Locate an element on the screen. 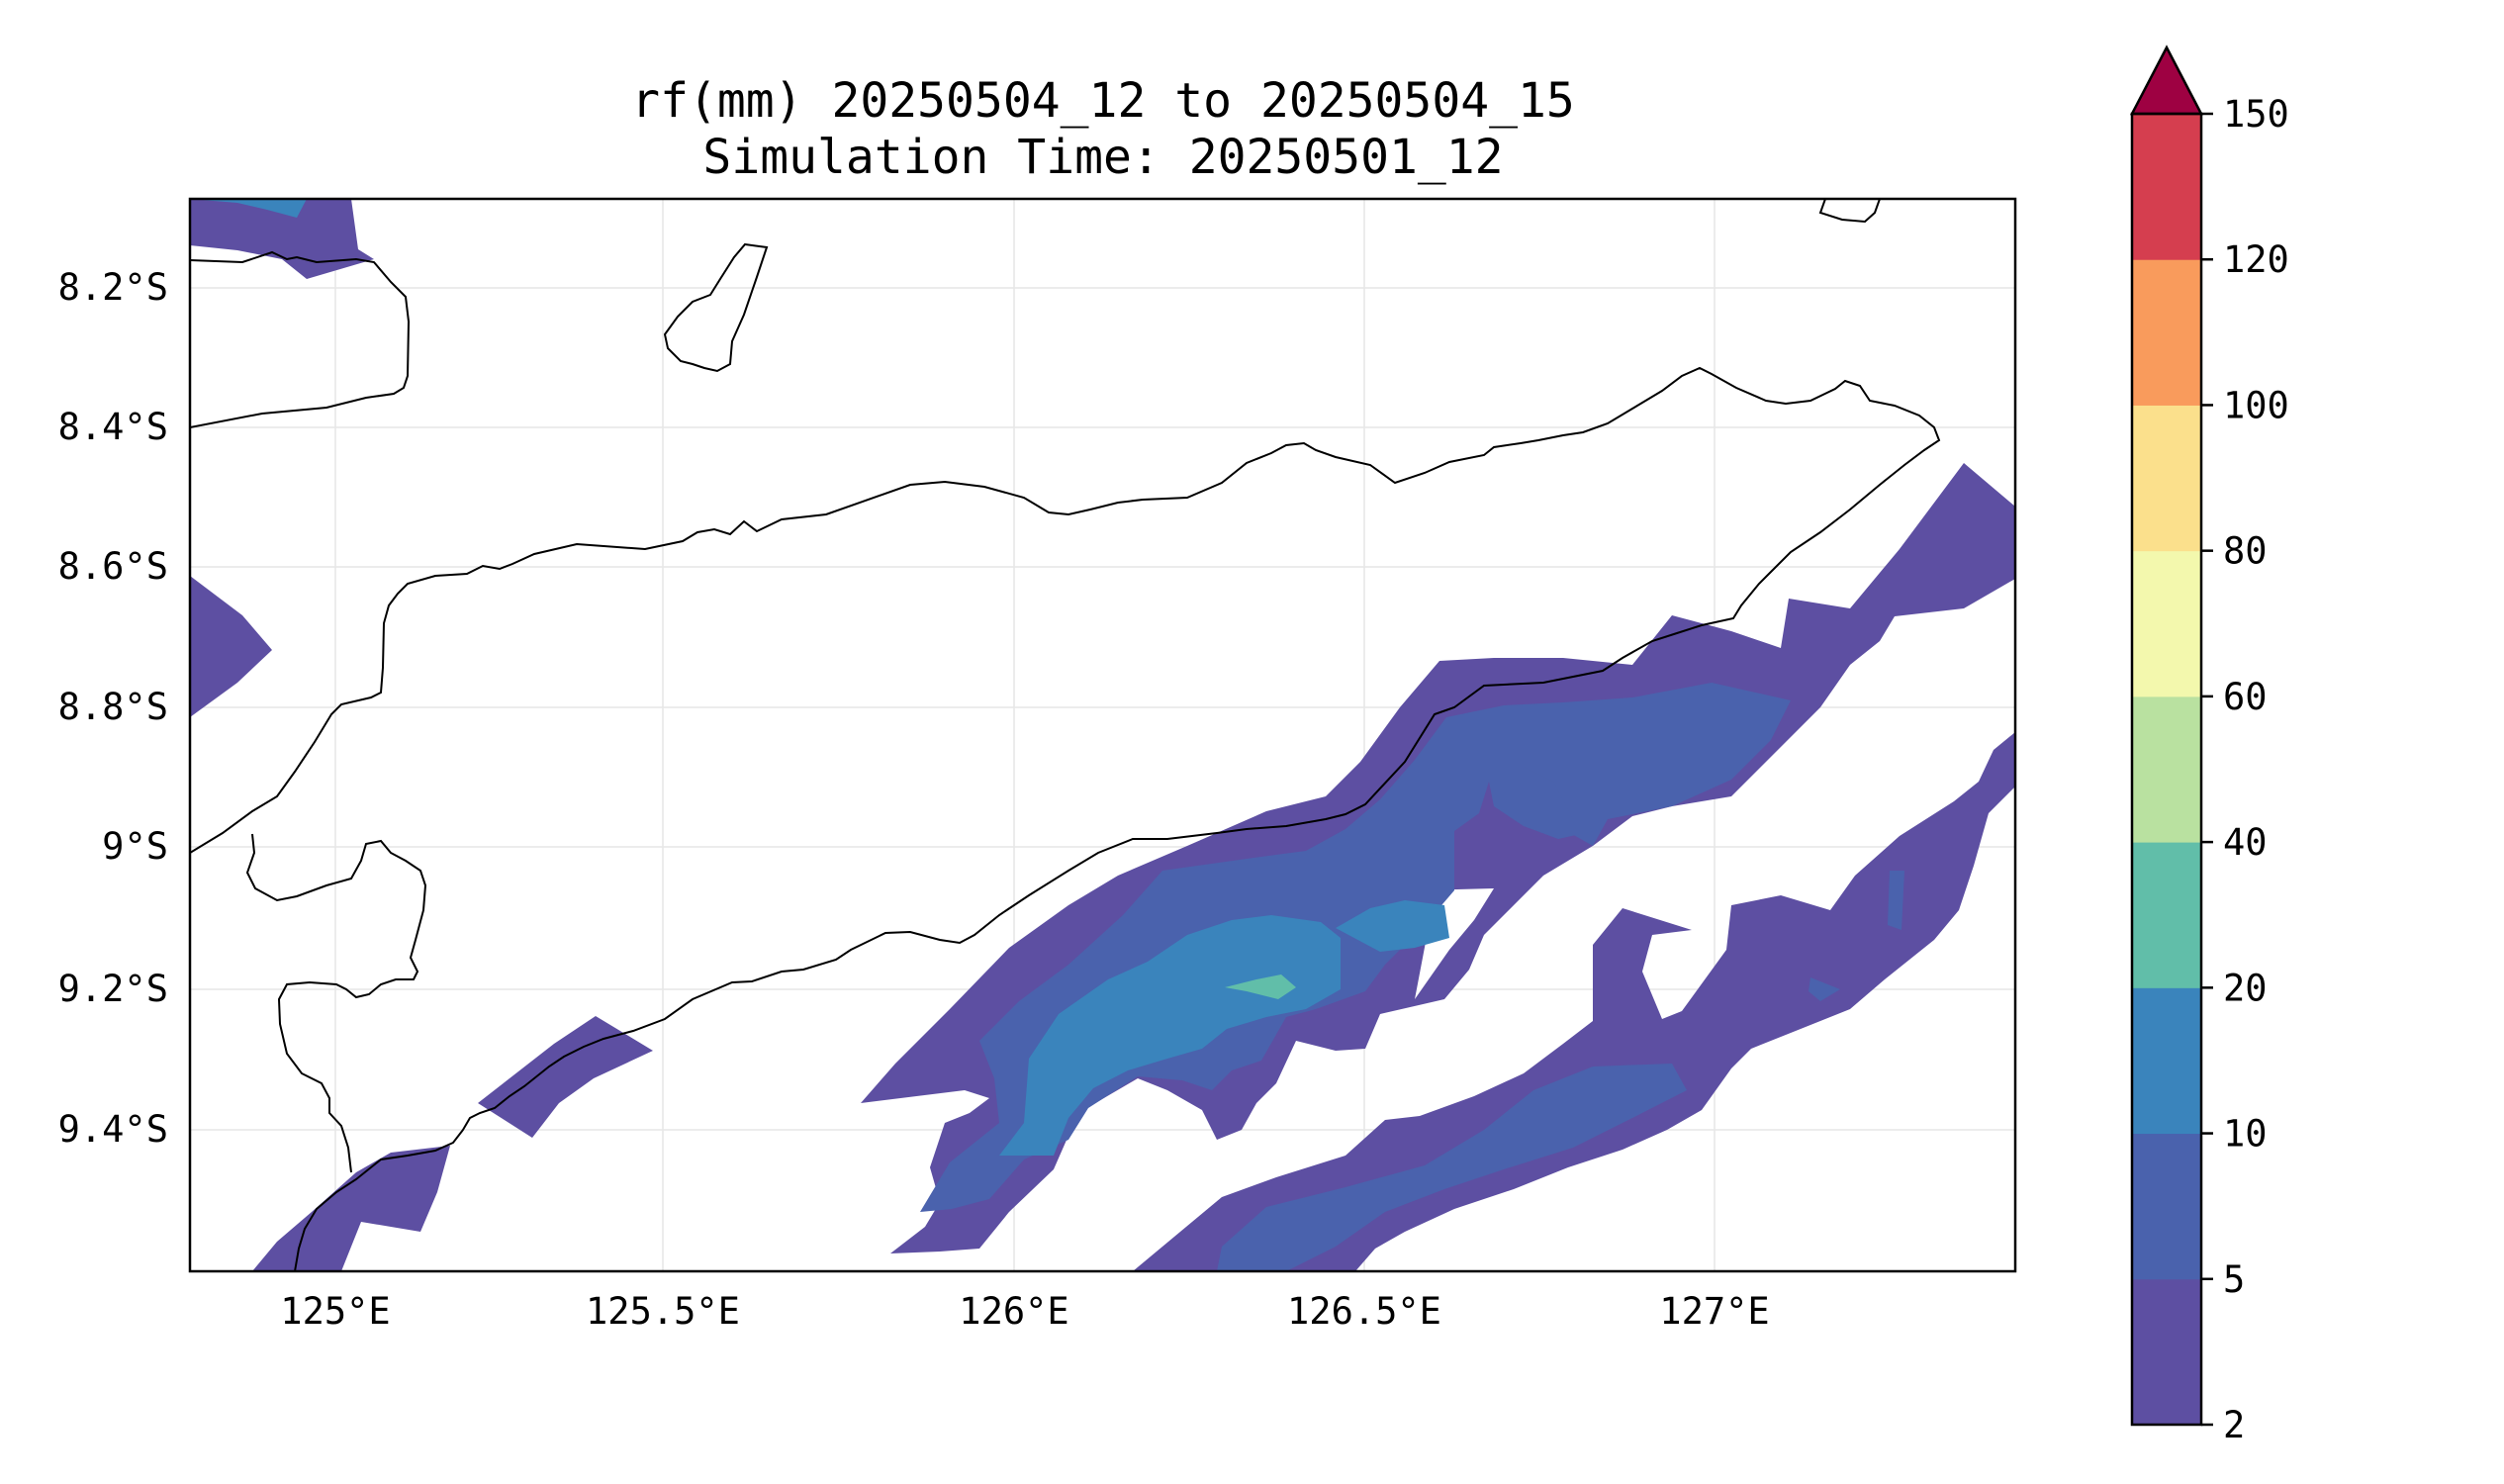 Image resolution: width=2504 pixels, height=1484 pixels. y-axis-ticks: 8.2°S 8.4°S 8.6°S 8.8°S 9°S 9.2°S 9.4°S is located at coordinates (113, 708).